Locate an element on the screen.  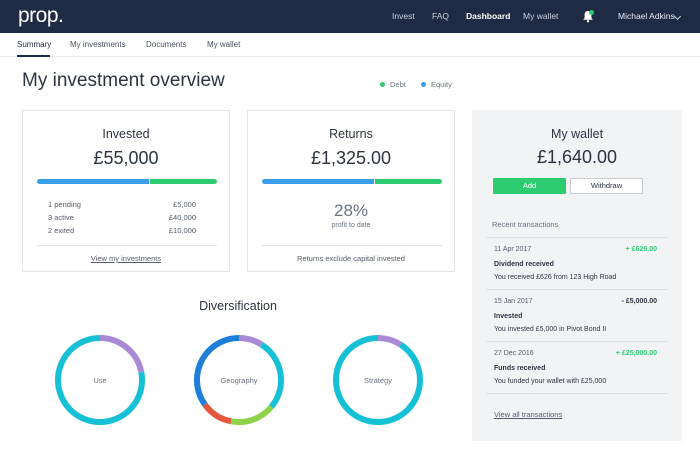
user-menu: Michael Adkins is located at coordinates (646, 16).